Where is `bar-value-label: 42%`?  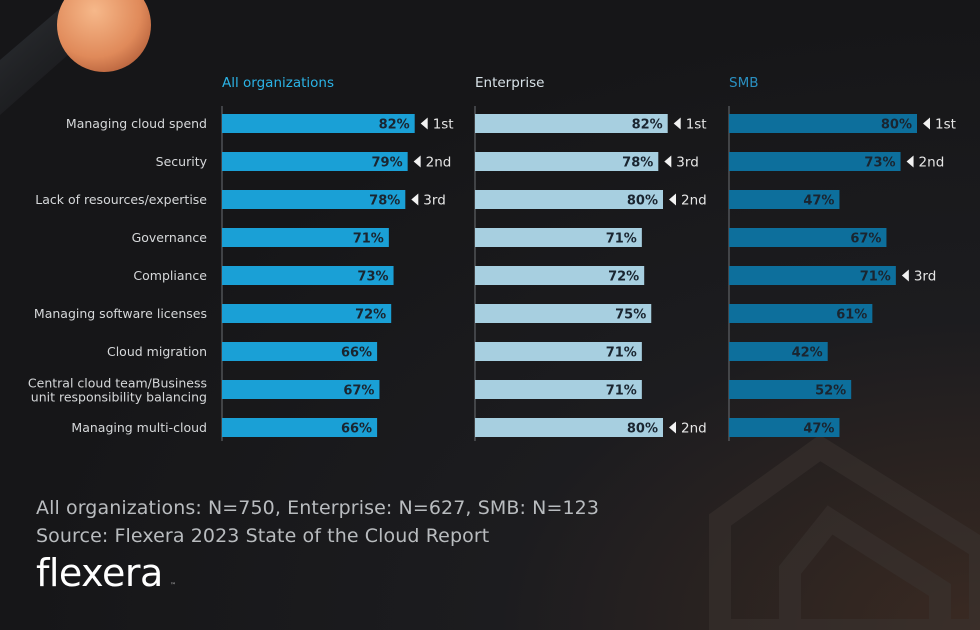
bar-value-label: 42% is located at coordinates (807, 353).